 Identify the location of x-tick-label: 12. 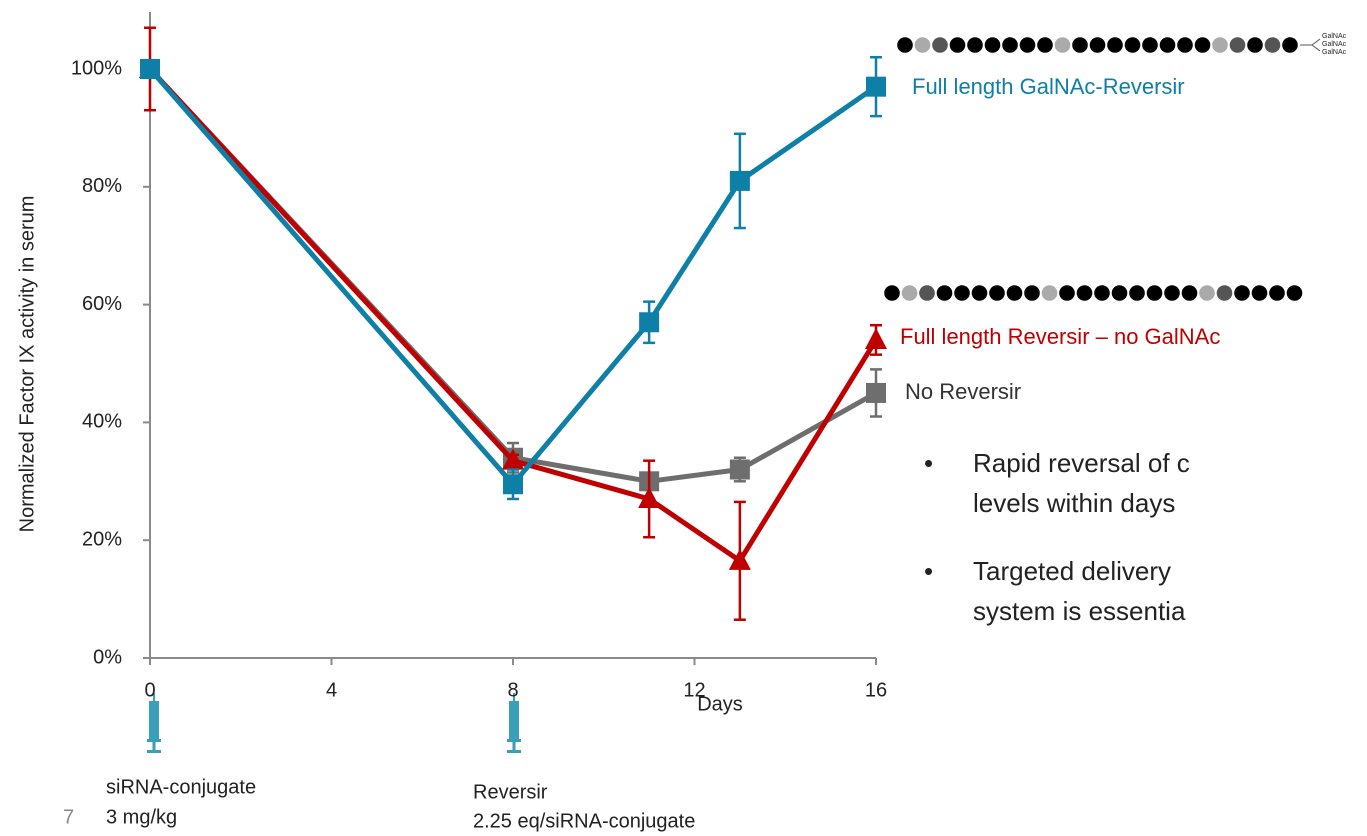
(694, 690).